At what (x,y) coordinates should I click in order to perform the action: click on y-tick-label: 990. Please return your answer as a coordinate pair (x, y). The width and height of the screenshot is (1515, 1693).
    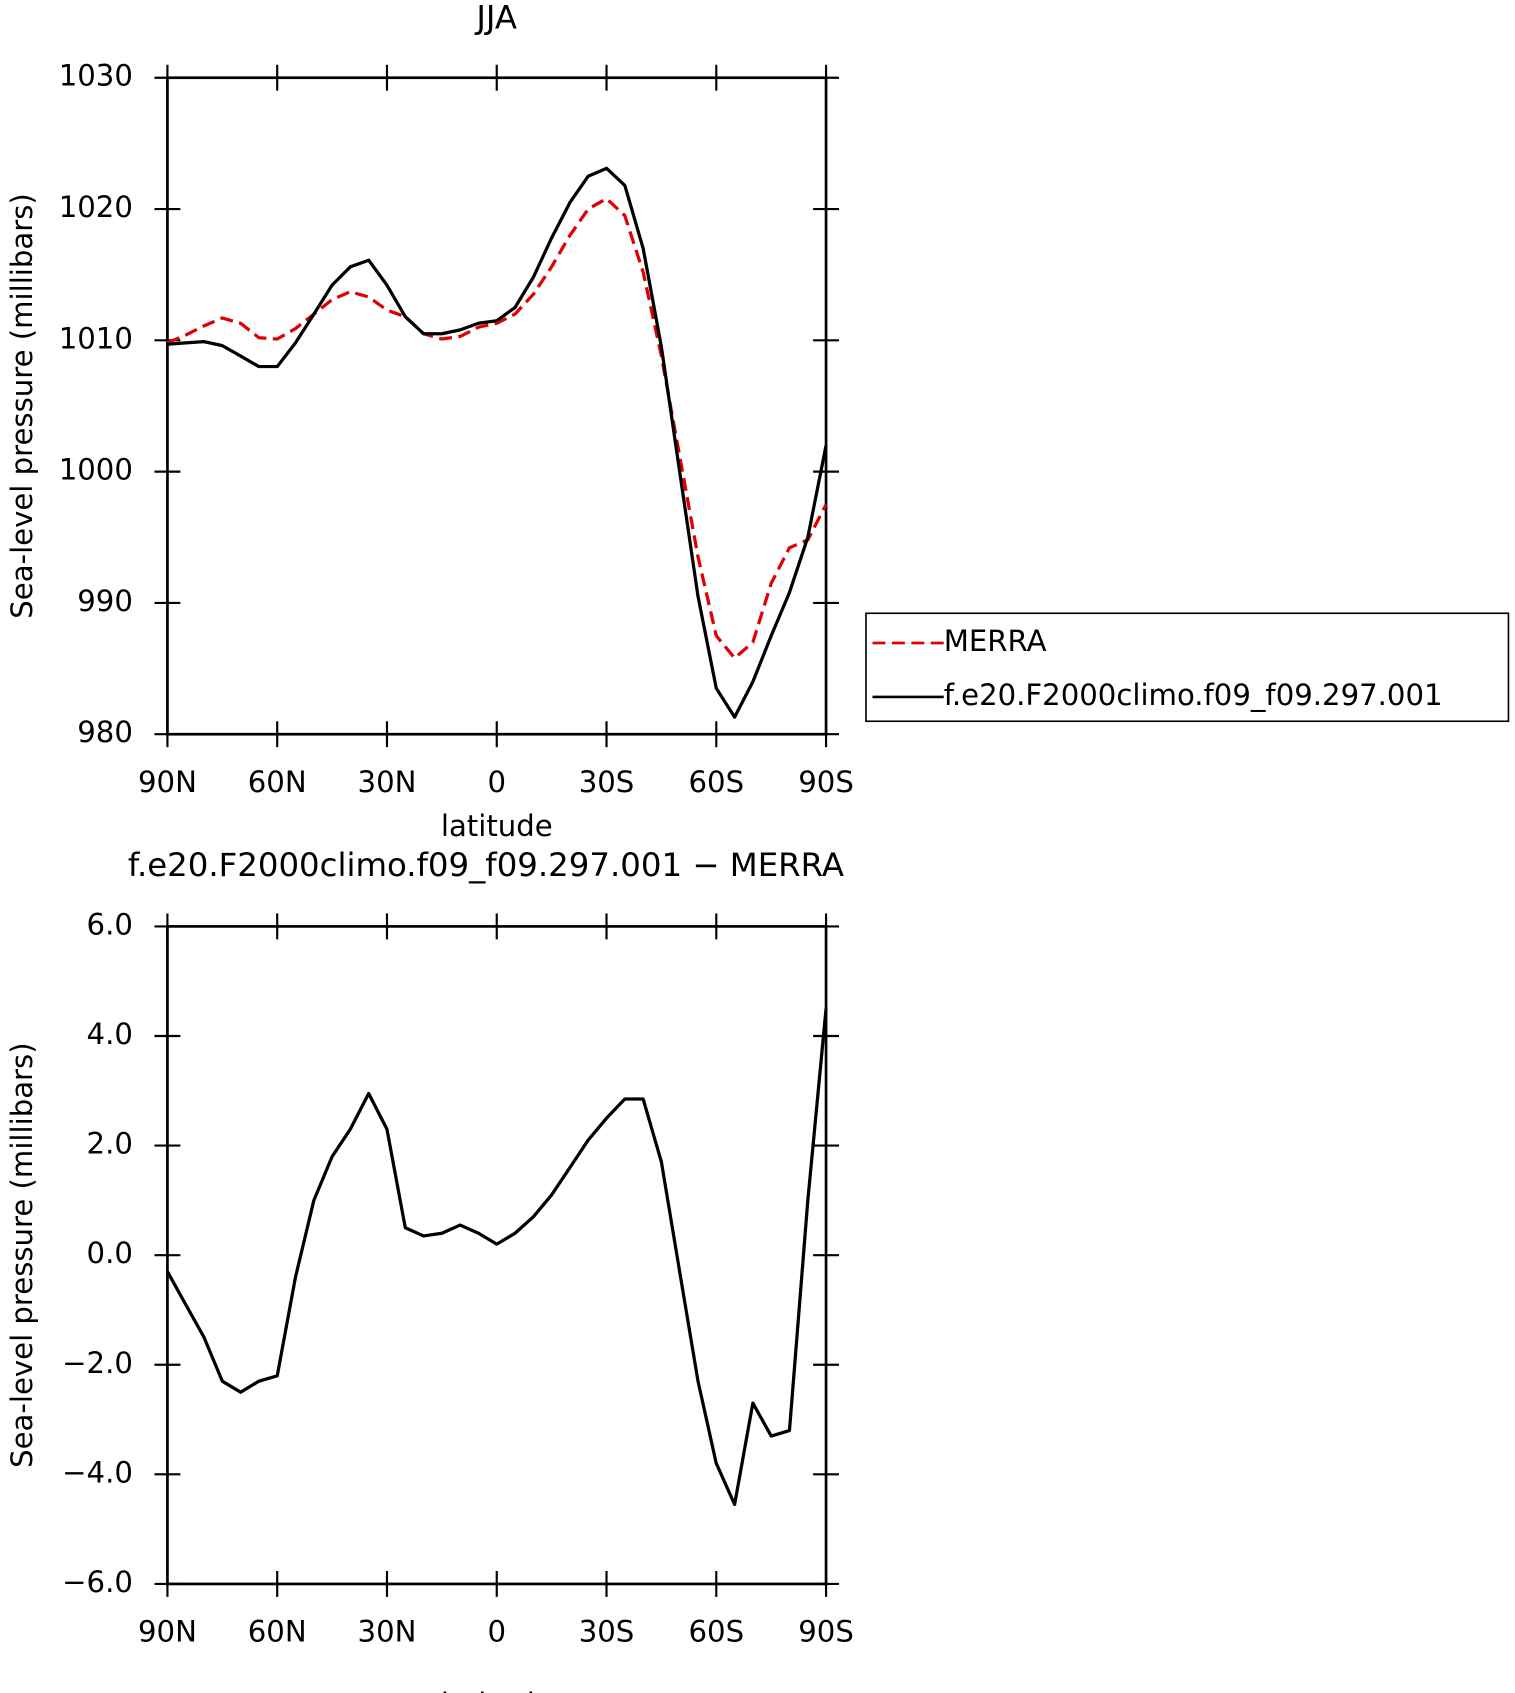
    Looking at the image, I should click on (105, 601).